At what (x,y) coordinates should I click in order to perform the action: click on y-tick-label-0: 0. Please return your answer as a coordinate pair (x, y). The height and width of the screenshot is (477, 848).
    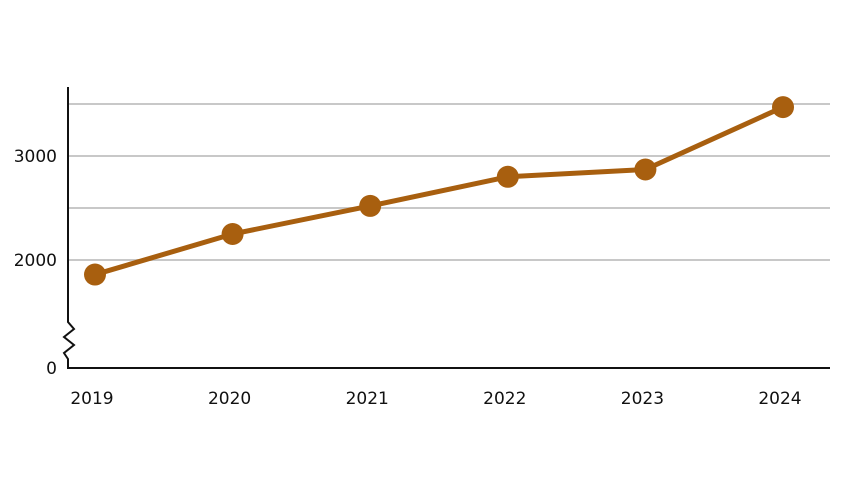
    Looking at the image, I should click on (51, 369).